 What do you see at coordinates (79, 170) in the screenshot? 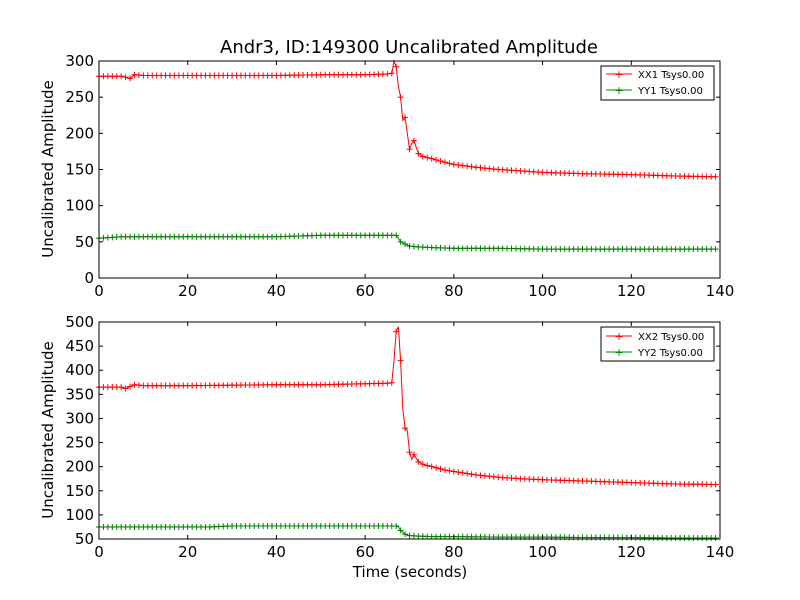
I see `y-tick-label: 150` at bounding box center [79, 170].